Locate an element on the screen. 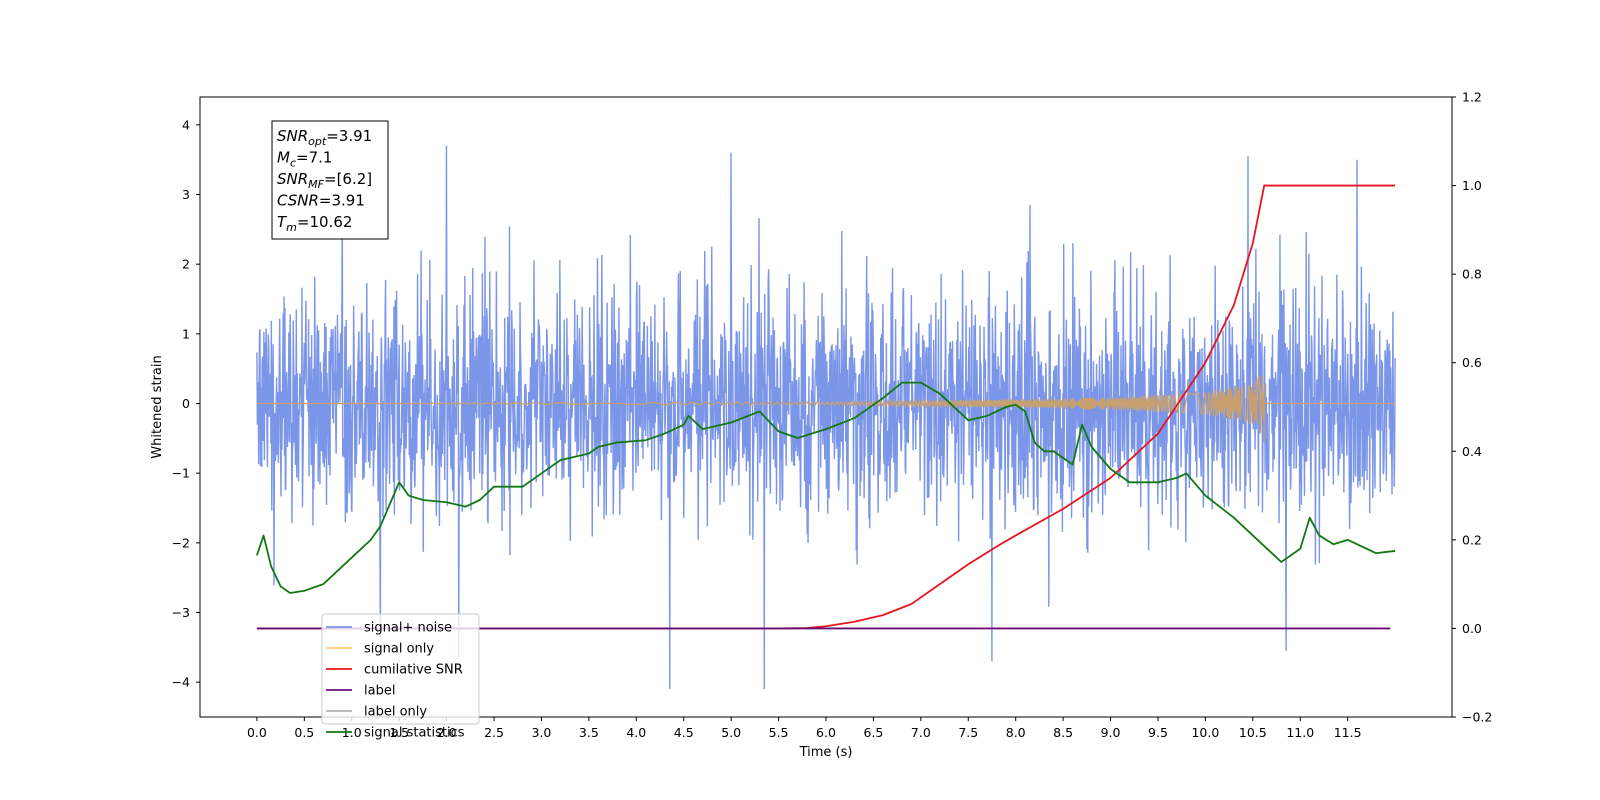  annotation-subscript: m is located at coordinates (291, 227).